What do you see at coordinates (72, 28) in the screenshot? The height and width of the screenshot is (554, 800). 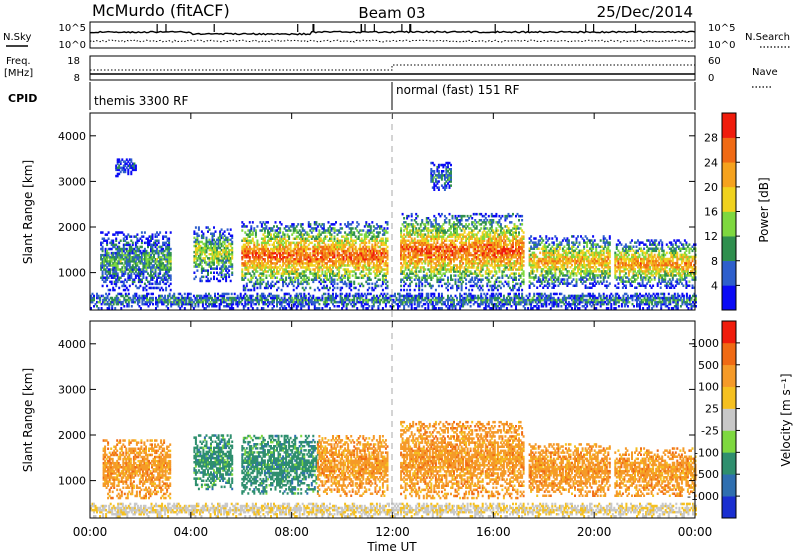 I see `nsky-tick-high: 10^5` at bounding box center [72, 28].